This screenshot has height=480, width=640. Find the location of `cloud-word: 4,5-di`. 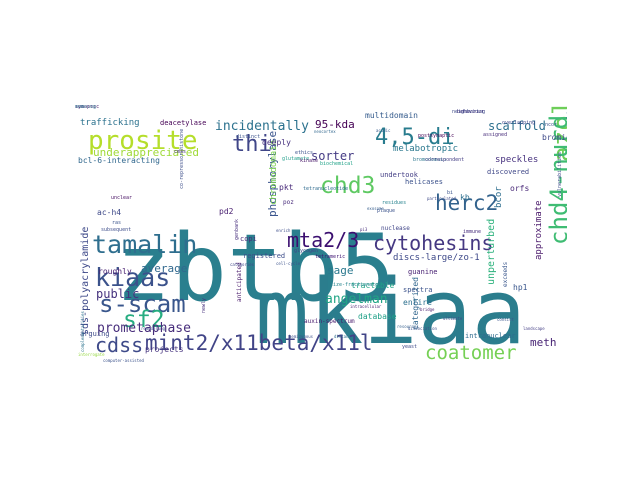

cloud-word: 4,5-di is located at coordinates (415, 137).